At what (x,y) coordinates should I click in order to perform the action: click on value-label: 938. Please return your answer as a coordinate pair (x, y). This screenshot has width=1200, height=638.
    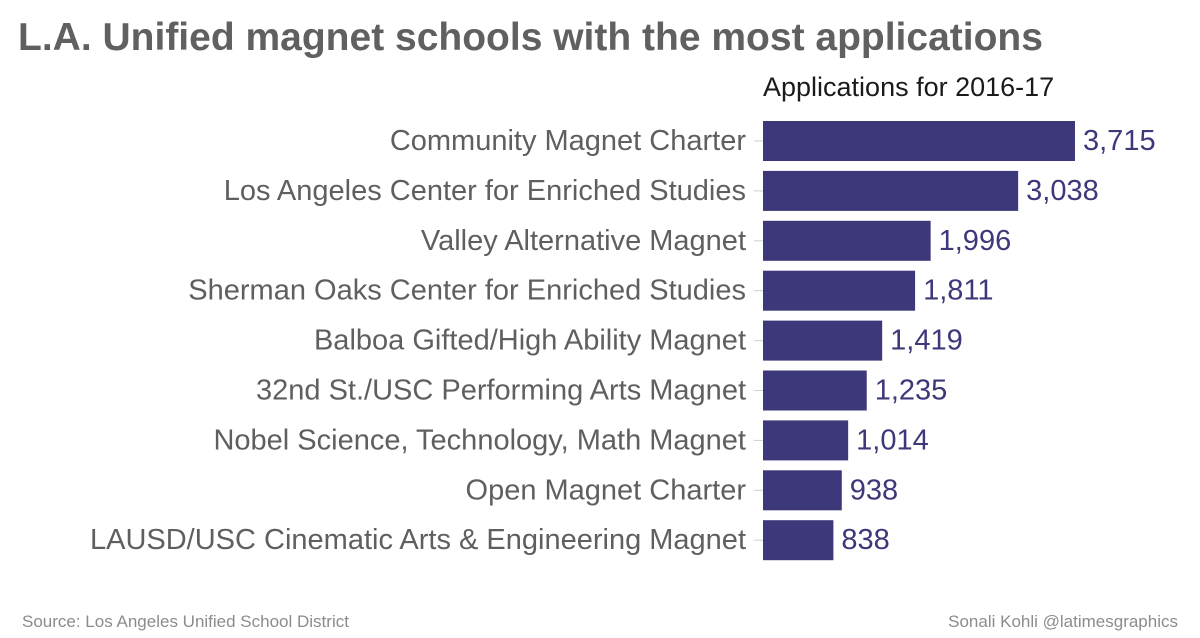
    Looking at the image, I should click on (874, 490).